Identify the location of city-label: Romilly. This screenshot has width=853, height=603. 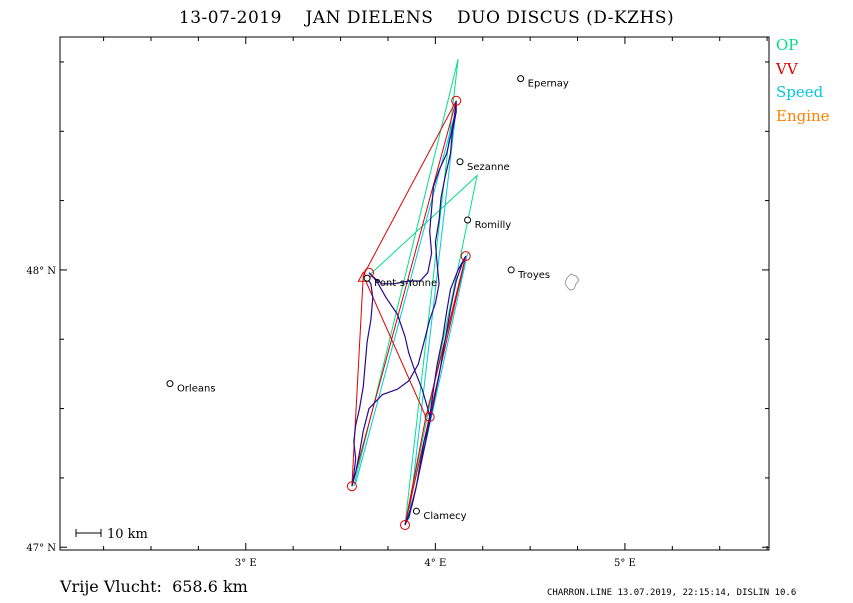
(493, 225).